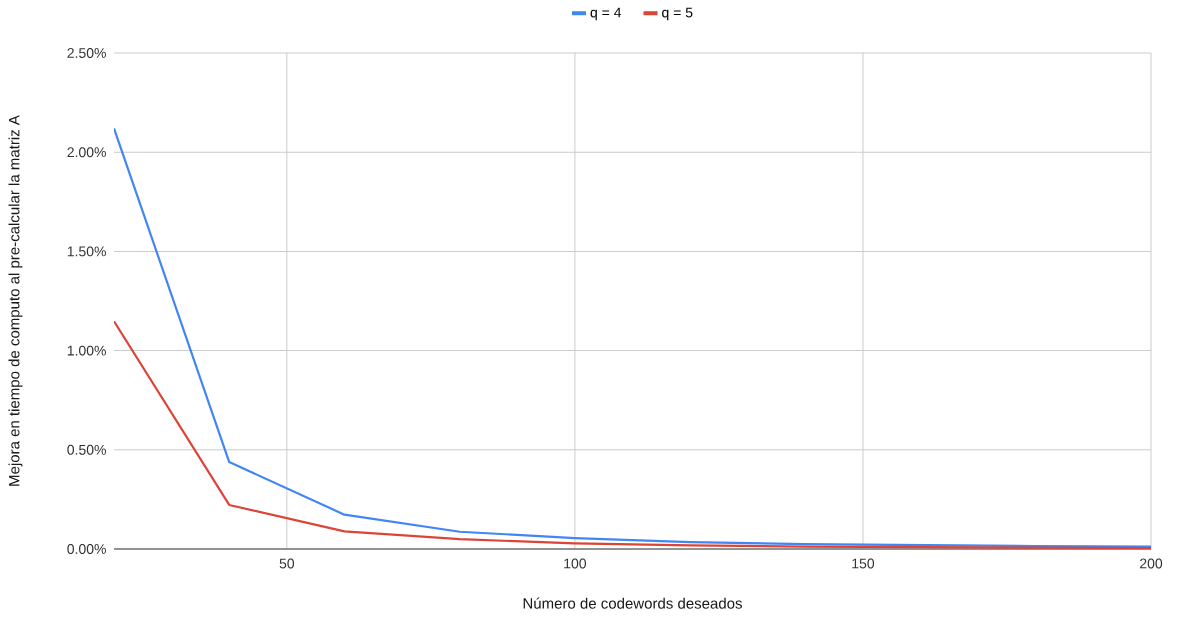 The height and width of the screenshot is (630, 1177). Describe the element at coordinates (677, 14) in the screenshot. I see `legend-label: q = 5` at that location.